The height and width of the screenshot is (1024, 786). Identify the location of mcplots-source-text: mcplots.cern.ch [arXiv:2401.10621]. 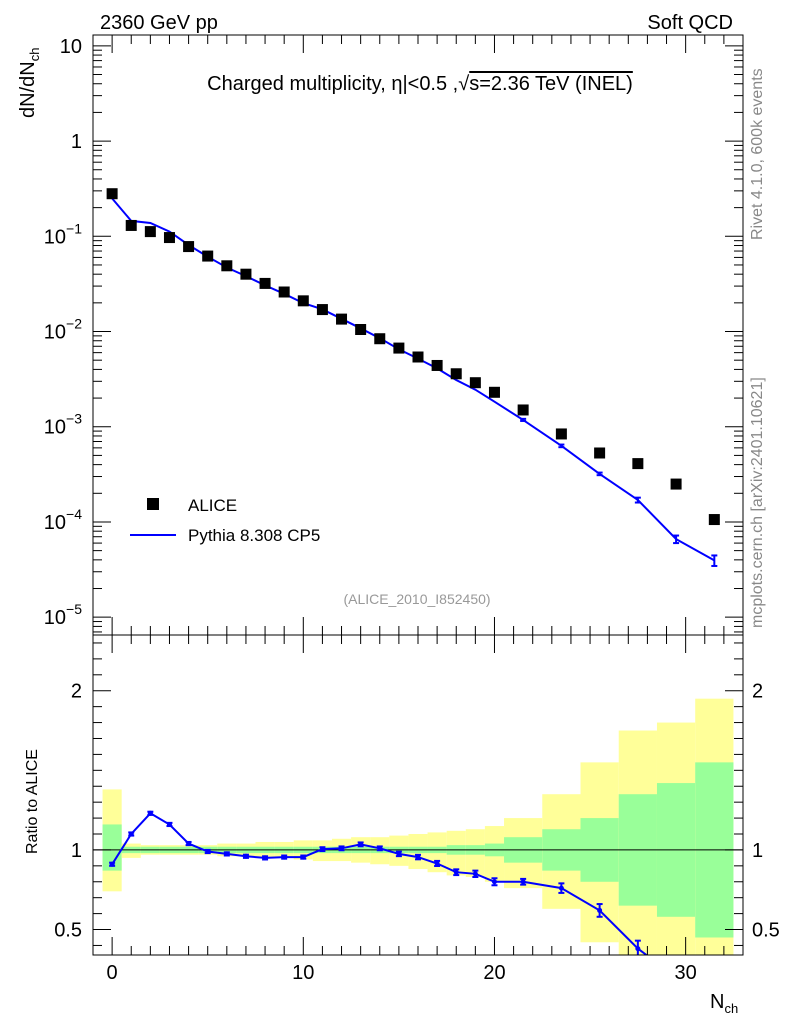
(757, 502).